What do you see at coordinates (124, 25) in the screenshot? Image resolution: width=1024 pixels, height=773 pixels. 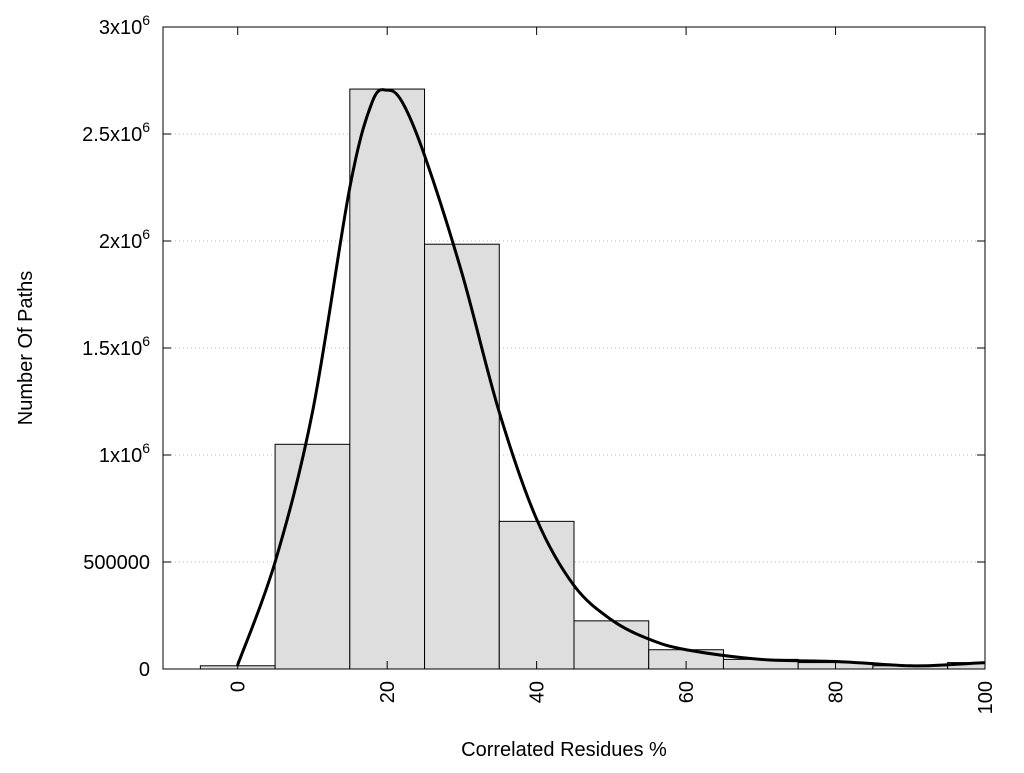 I see `y-tick-label: 3x10⁶` at bounding box center [124, 25].